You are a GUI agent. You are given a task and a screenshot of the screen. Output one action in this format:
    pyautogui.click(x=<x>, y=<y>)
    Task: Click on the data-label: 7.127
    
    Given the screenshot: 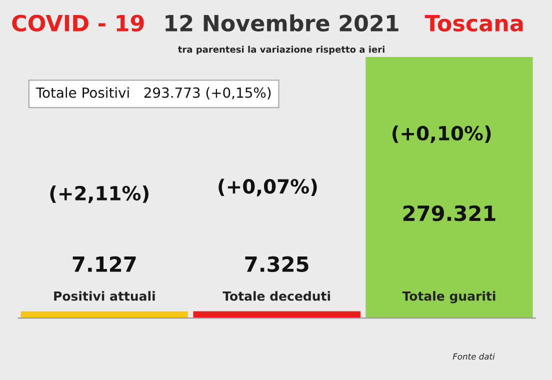 What is the action you would take?
    pyautogui.click(x=104, y=264)
    